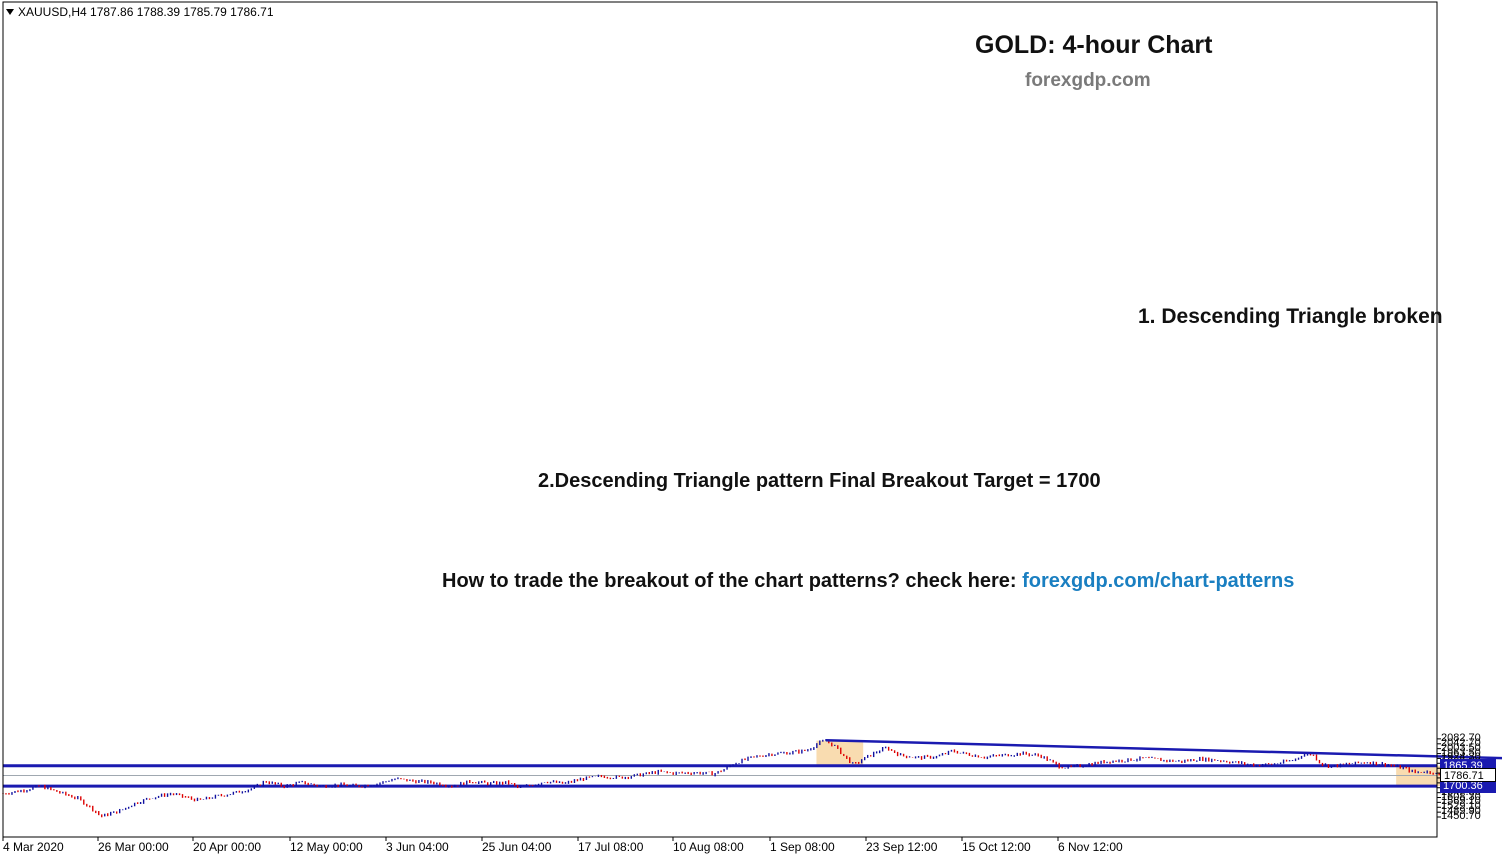 The height and width of the screenshot is (860, 1502). I want to click on x-tick-label: 4 Mar 2020, so click(33, 847).